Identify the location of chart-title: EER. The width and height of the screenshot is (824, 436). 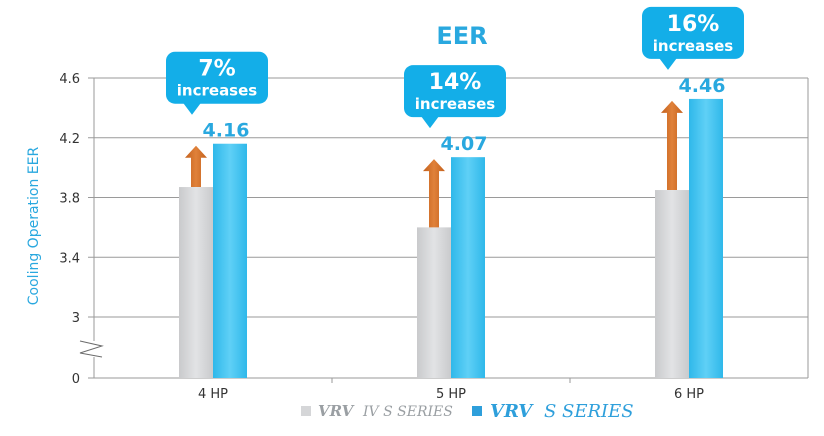
(461, 36).